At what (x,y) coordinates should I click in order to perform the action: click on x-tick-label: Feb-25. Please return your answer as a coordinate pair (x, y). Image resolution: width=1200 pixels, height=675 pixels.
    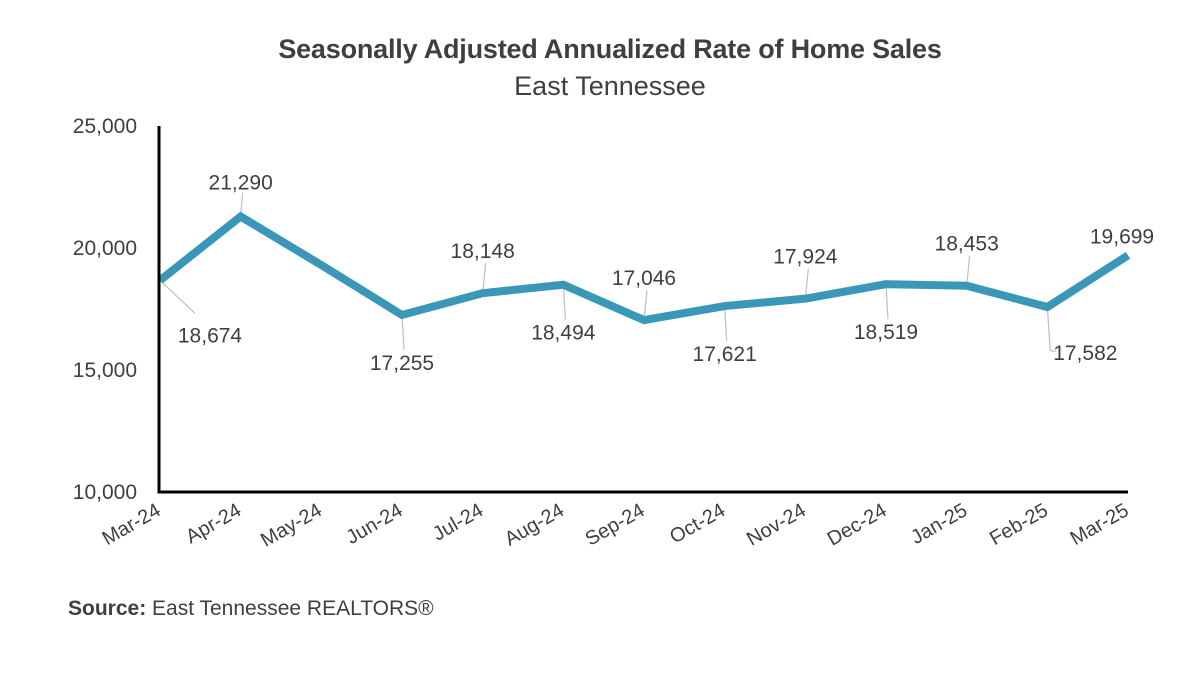
    Looking at the image, I should click on (1019, 524).